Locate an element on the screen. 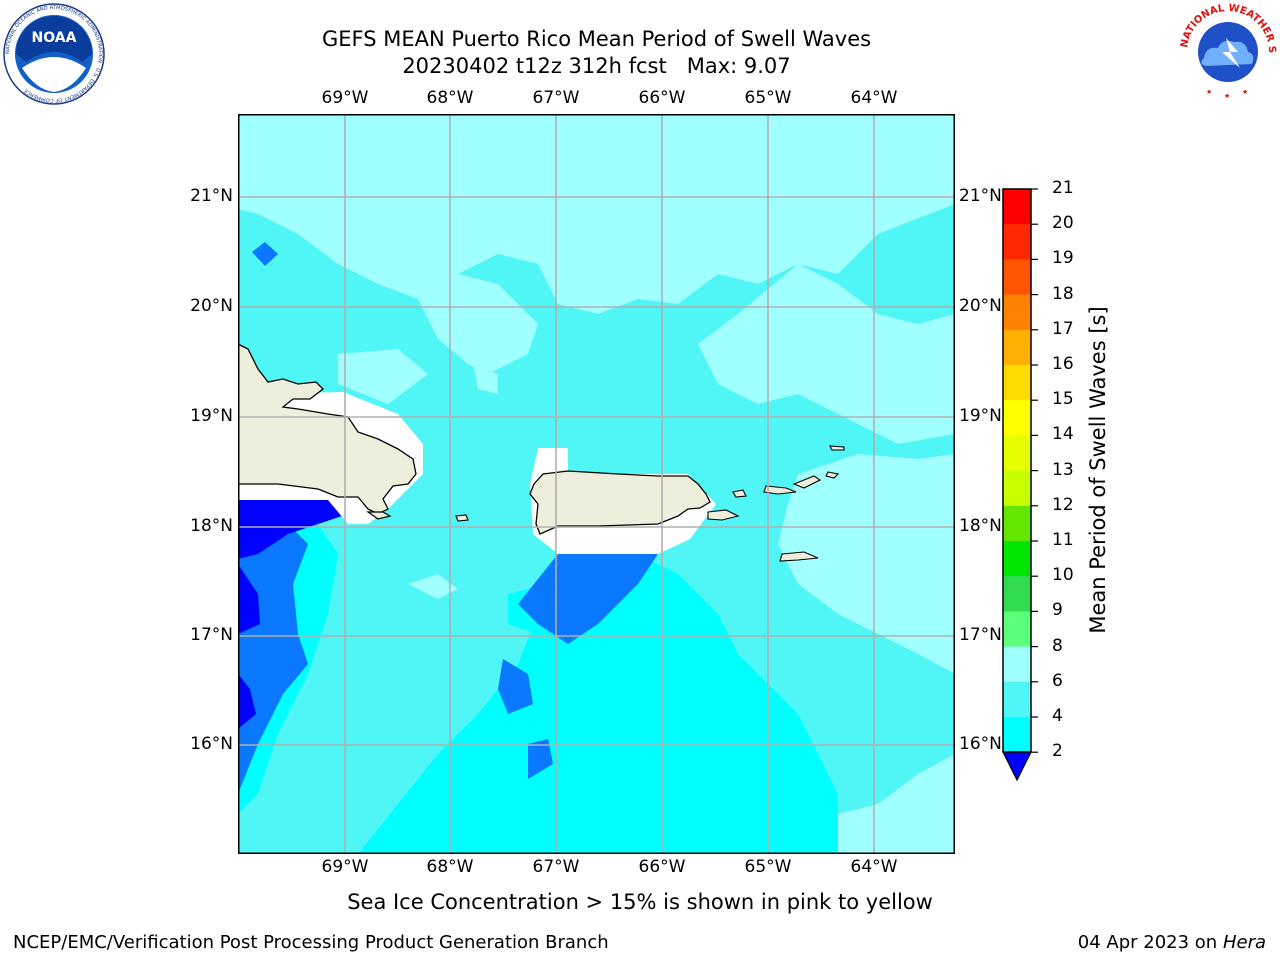  lat-label-right: 18°N is located at coordinates (980, 526).